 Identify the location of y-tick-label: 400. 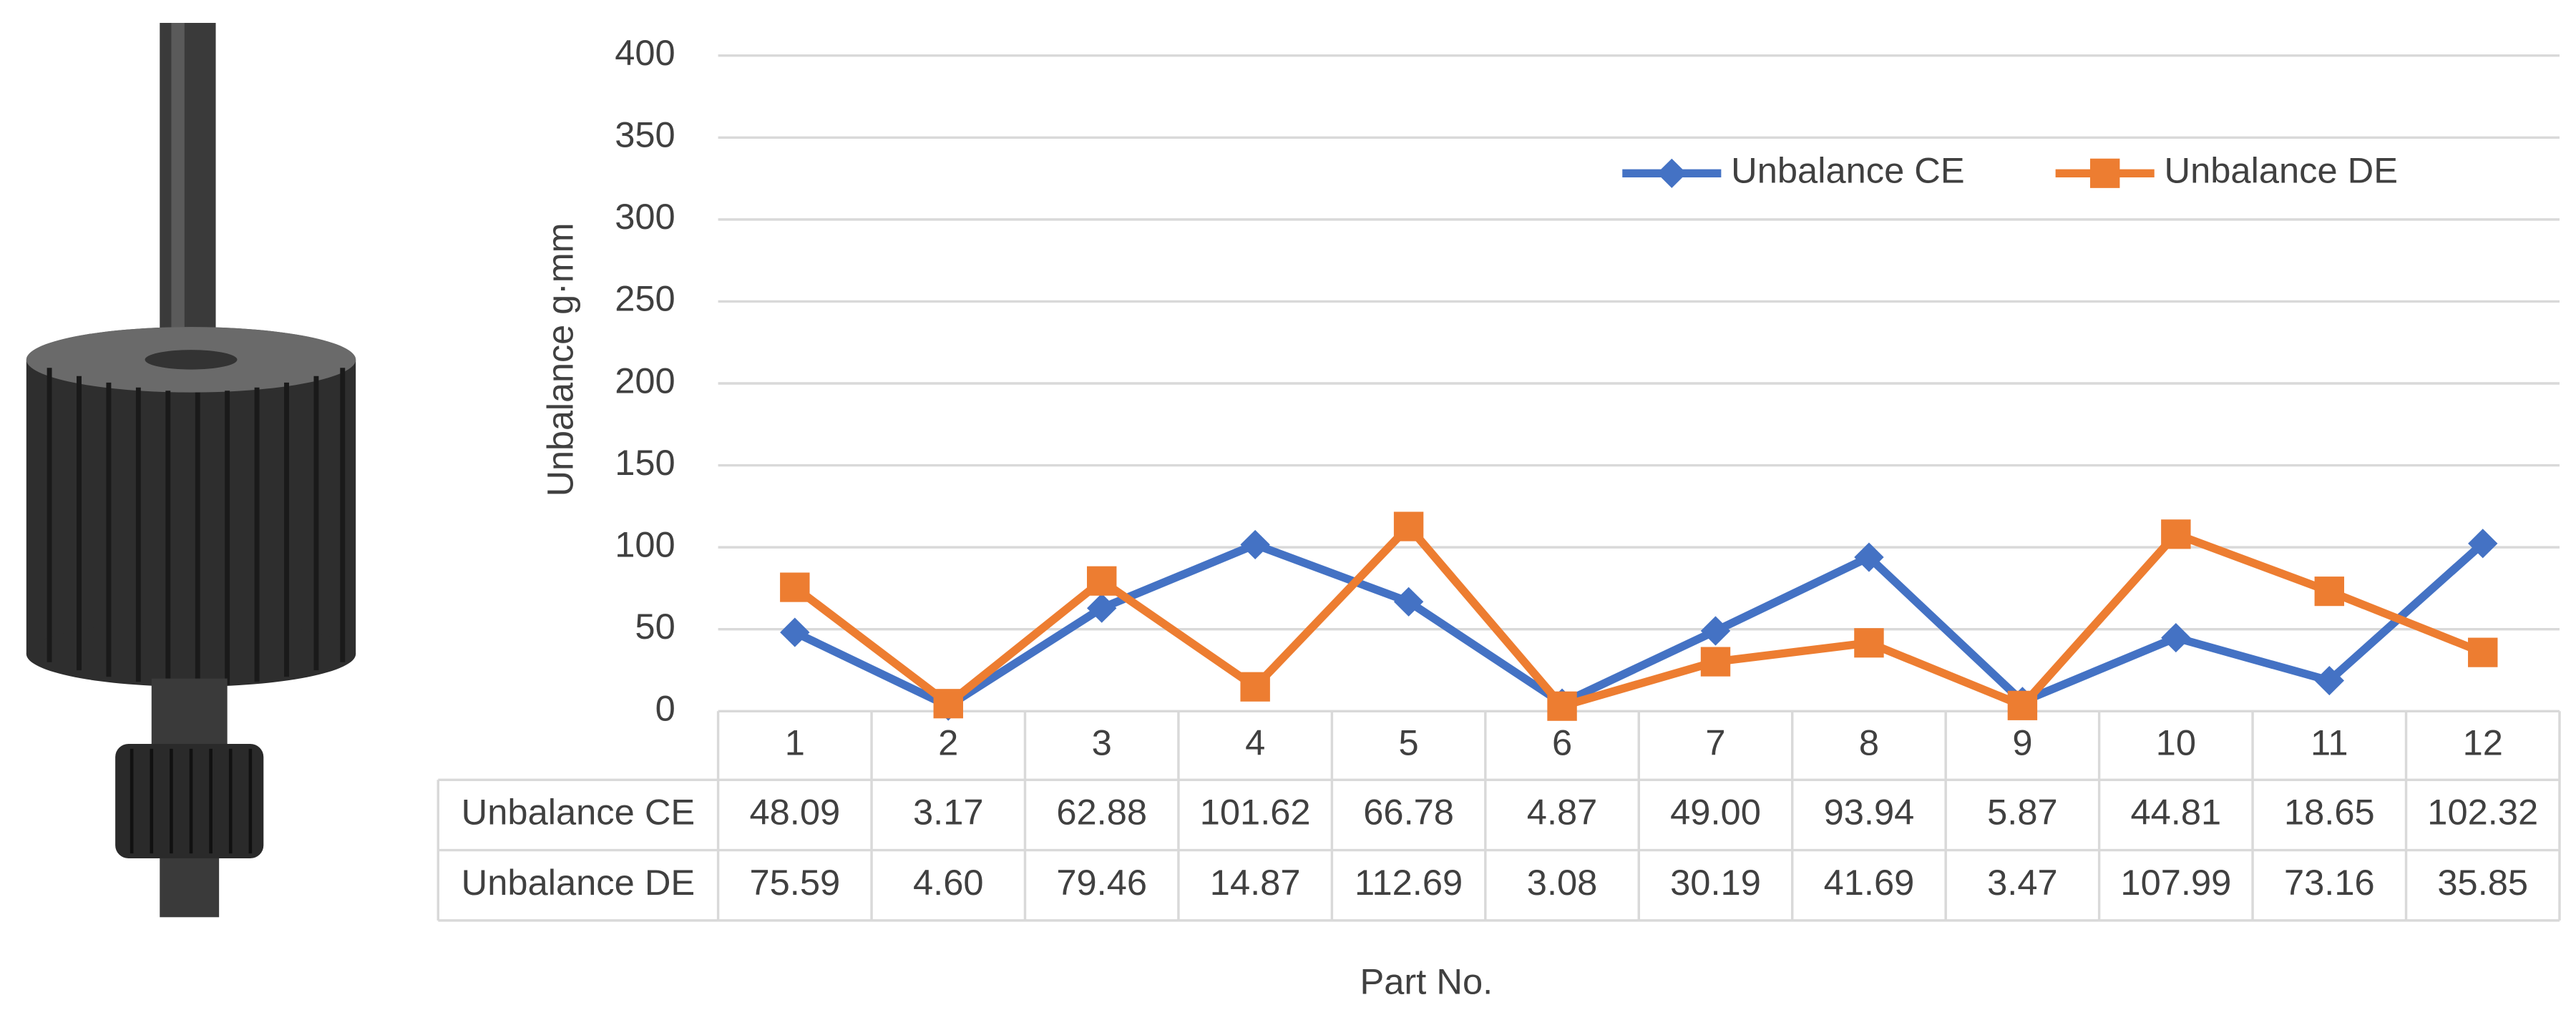
(645, 53).